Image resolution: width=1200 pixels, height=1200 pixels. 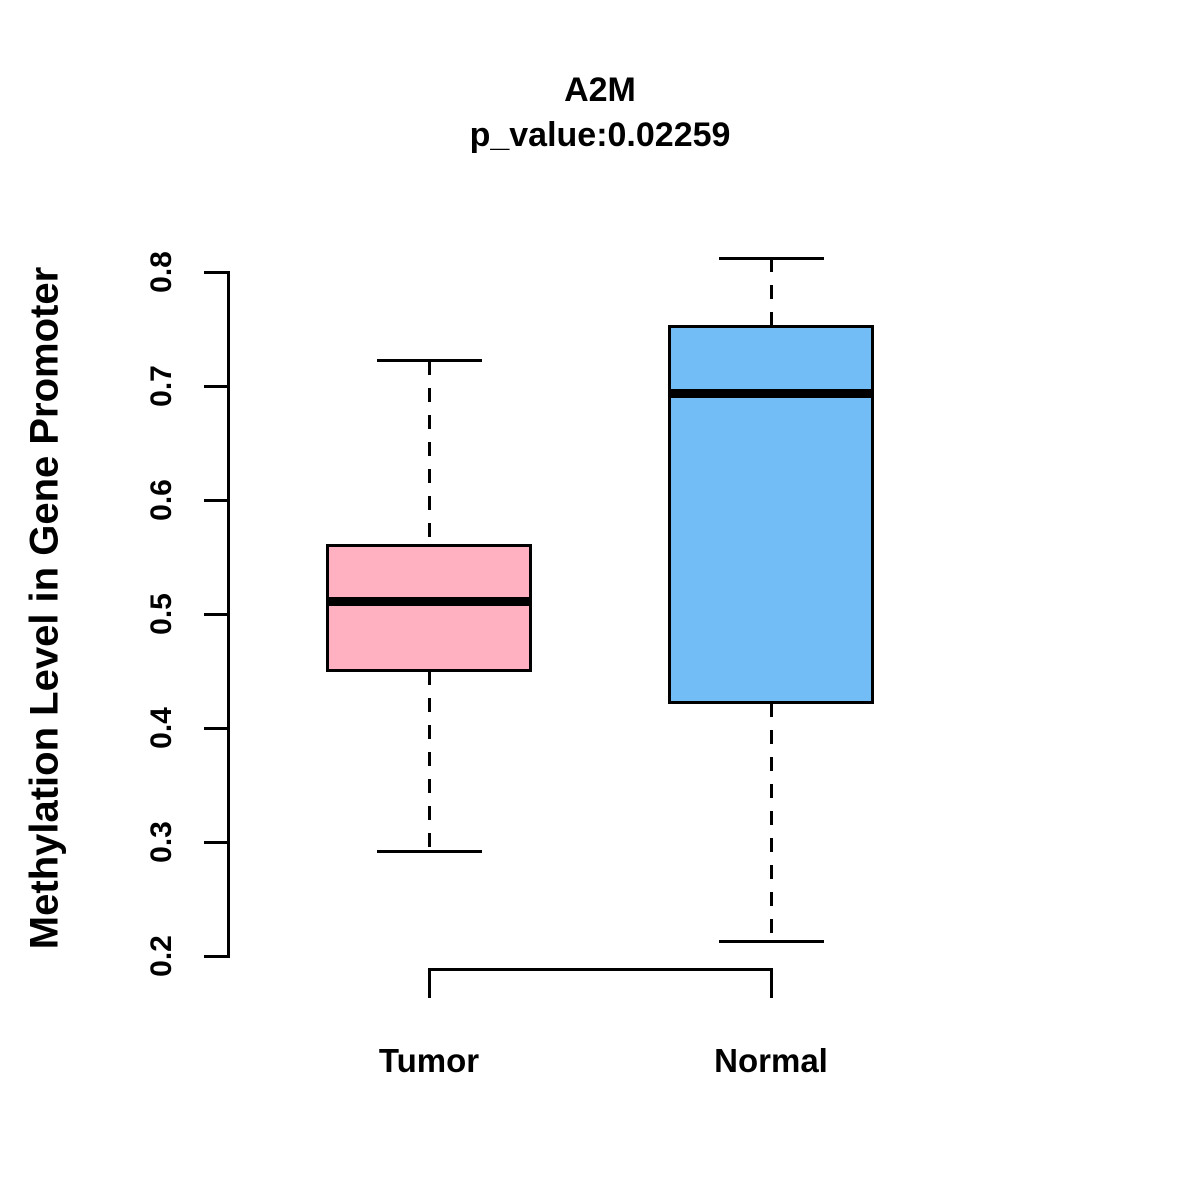 What do you see at coordinates (161, 614) in the screenshot?
I see `y-tick-label: 0.5` at bounding box center [161, 614].